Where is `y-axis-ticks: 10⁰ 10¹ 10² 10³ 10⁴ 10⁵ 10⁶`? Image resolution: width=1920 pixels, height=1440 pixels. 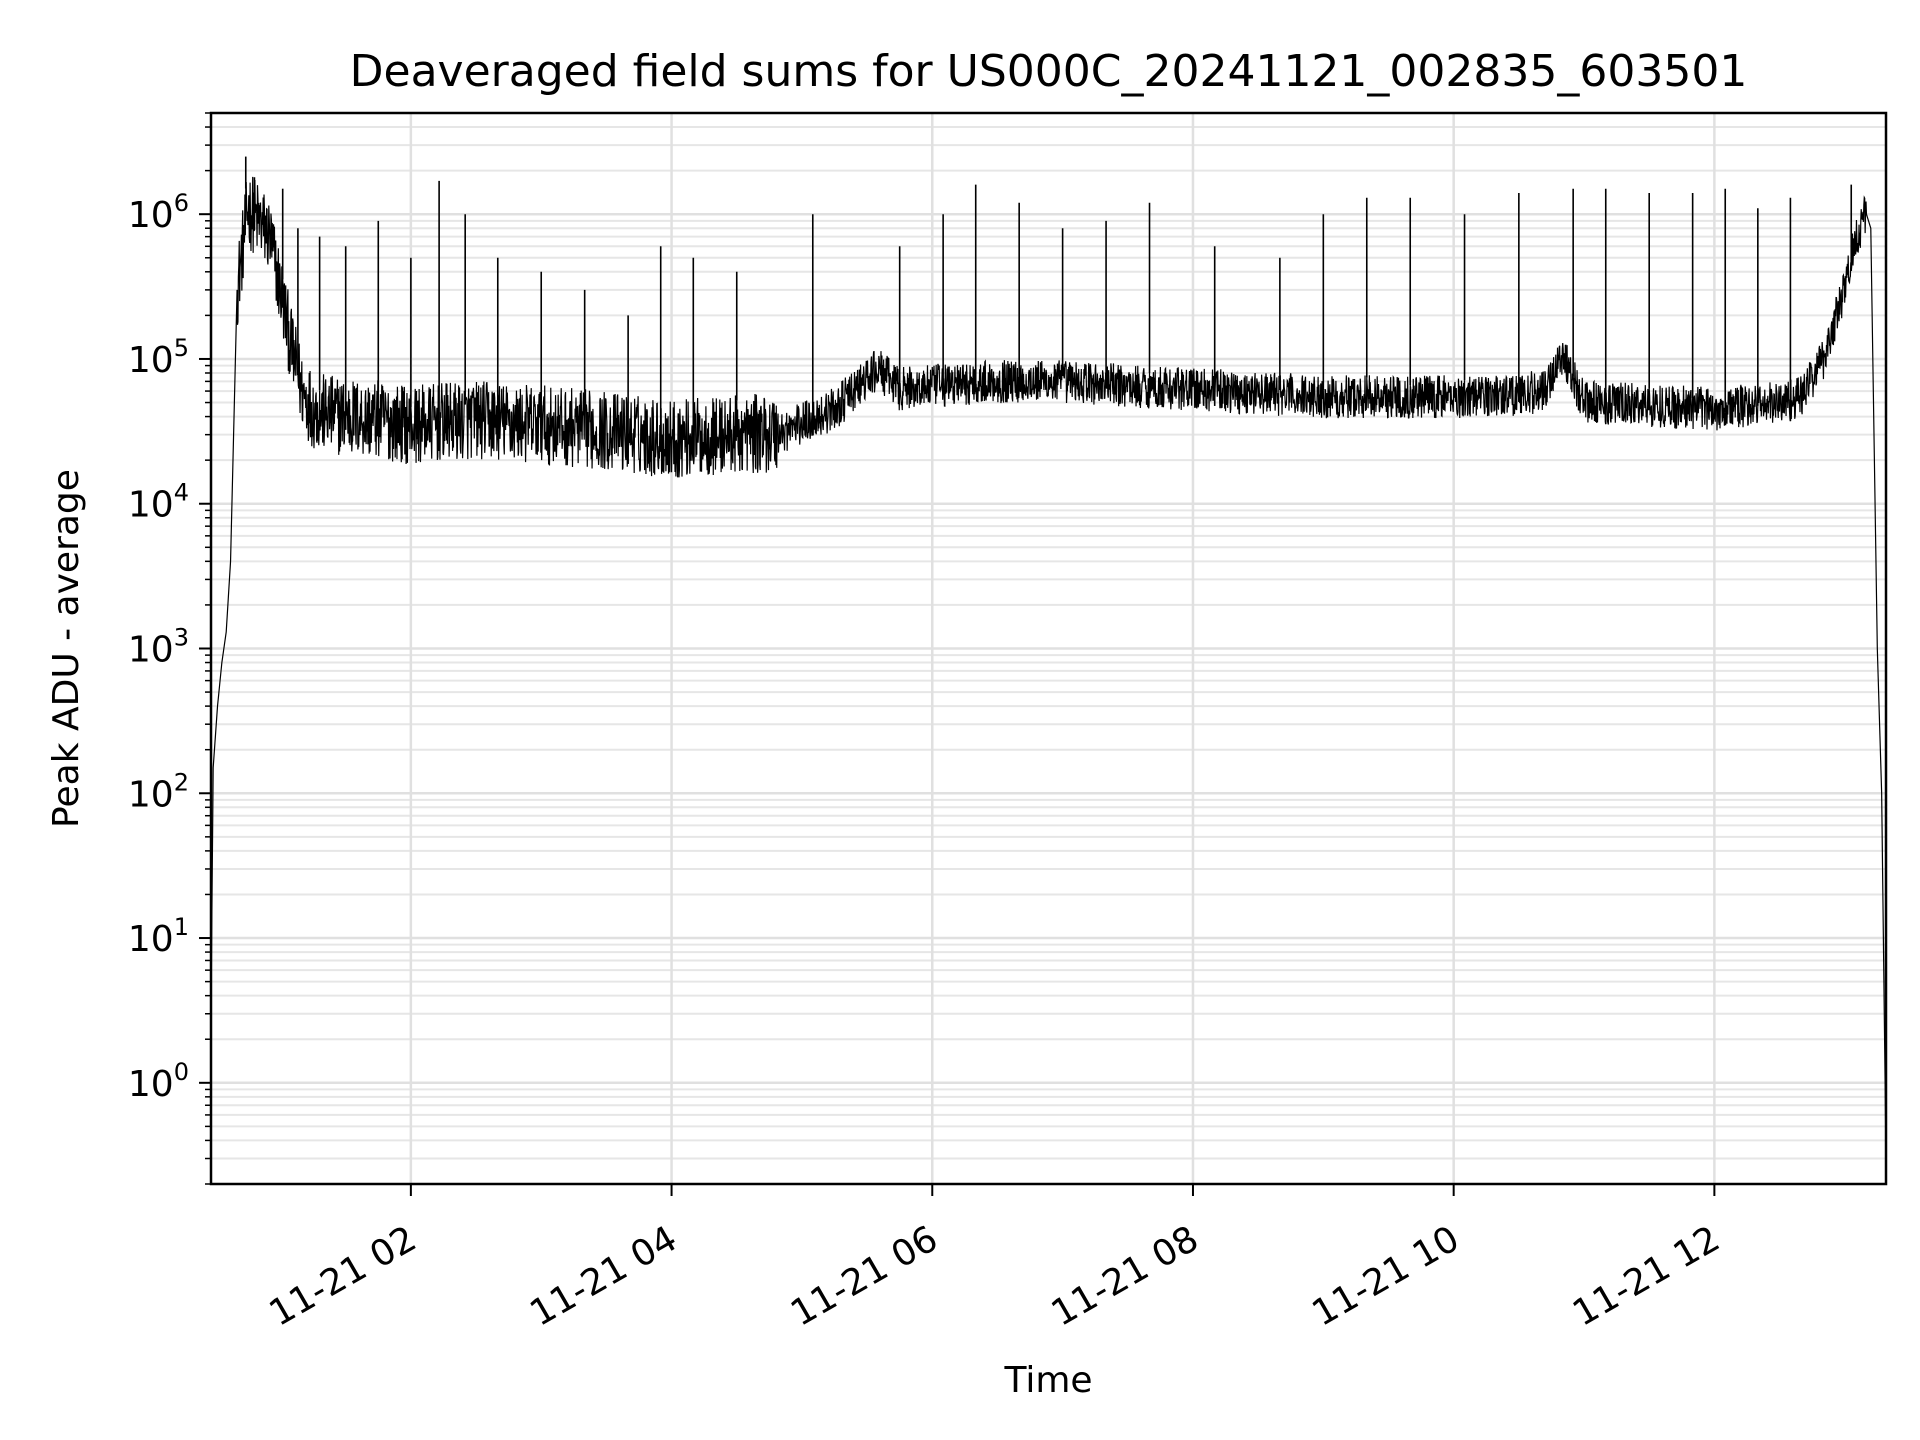 y-axis-ticks: 10⁰ 10¹ 10² 10³ 10⁴ 10⁵ 10⁶ is located at coordinates (169, 648).